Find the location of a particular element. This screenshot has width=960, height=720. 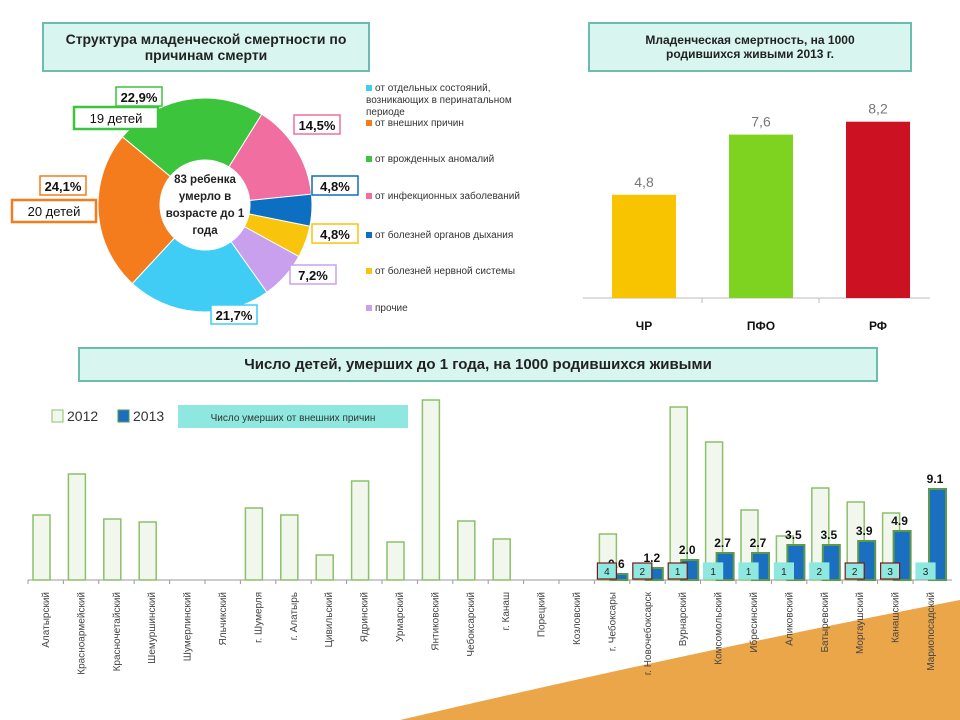

pie-center-text: года is located at coordinates (205, 231).